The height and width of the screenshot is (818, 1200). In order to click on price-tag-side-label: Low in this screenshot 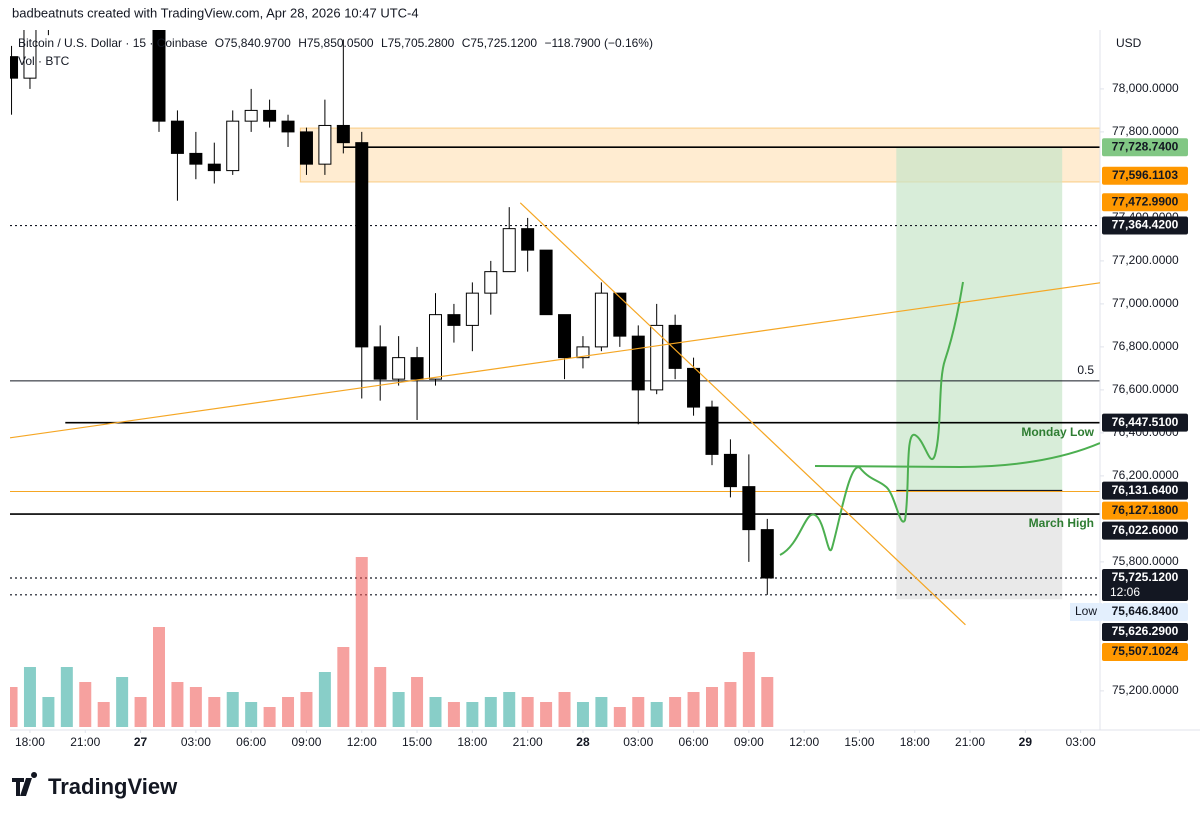, I will do `click(1086, 611)`.